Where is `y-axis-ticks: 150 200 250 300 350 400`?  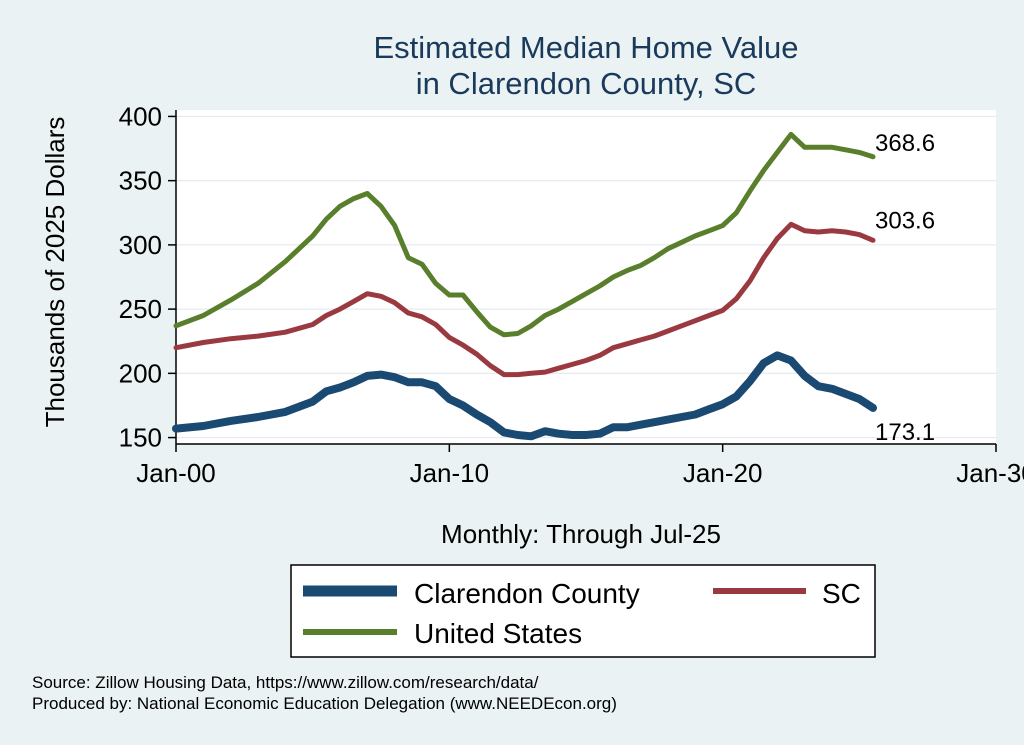
y-axis-ticks: 150 200 250 300 350 400 is located at coordinates (147, 277).